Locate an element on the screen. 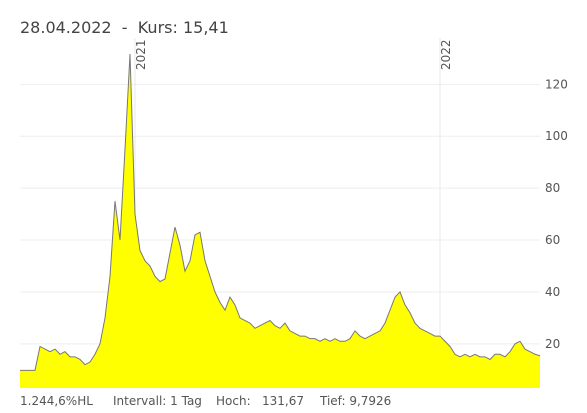  x-tick-label: 2021 is located at coordinates (141, 54).